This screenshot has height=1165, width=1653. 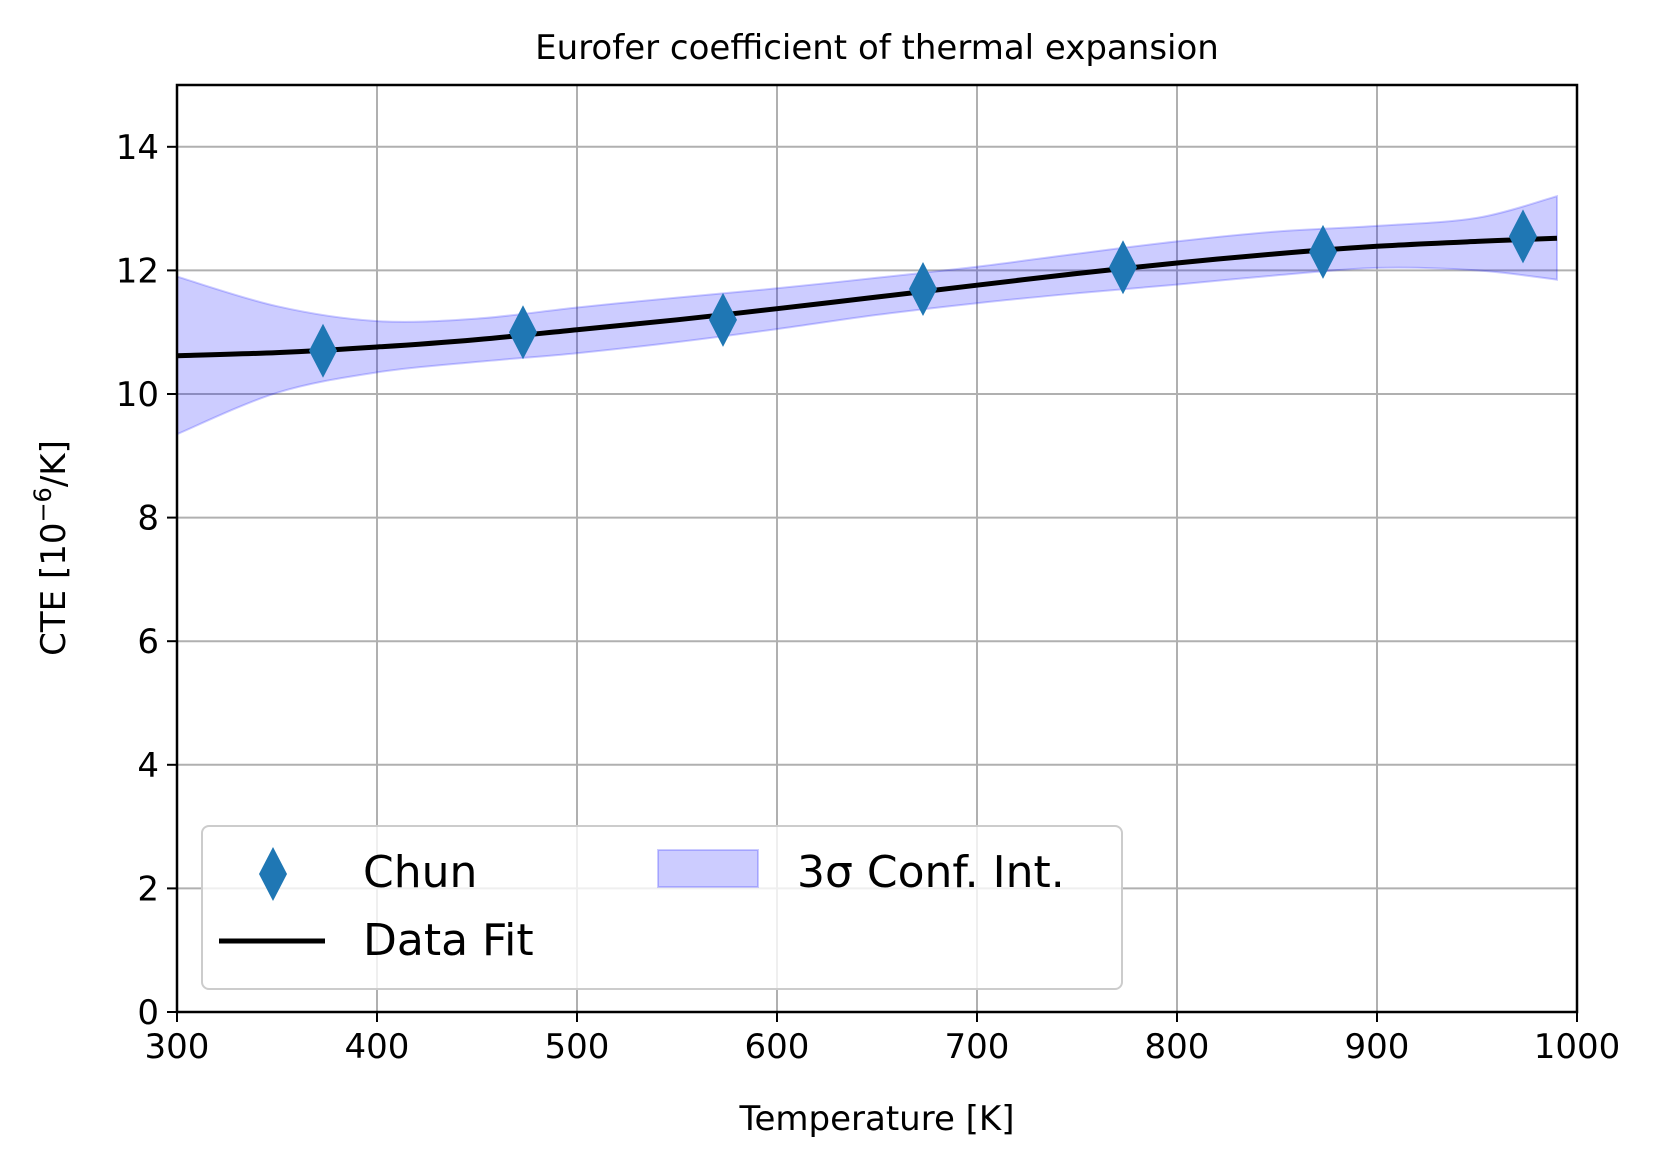 What do you see at coordinates (977, 1047) in the screenshot?
I see `x-tick-label: 700` at bounding box center [977, 1047].